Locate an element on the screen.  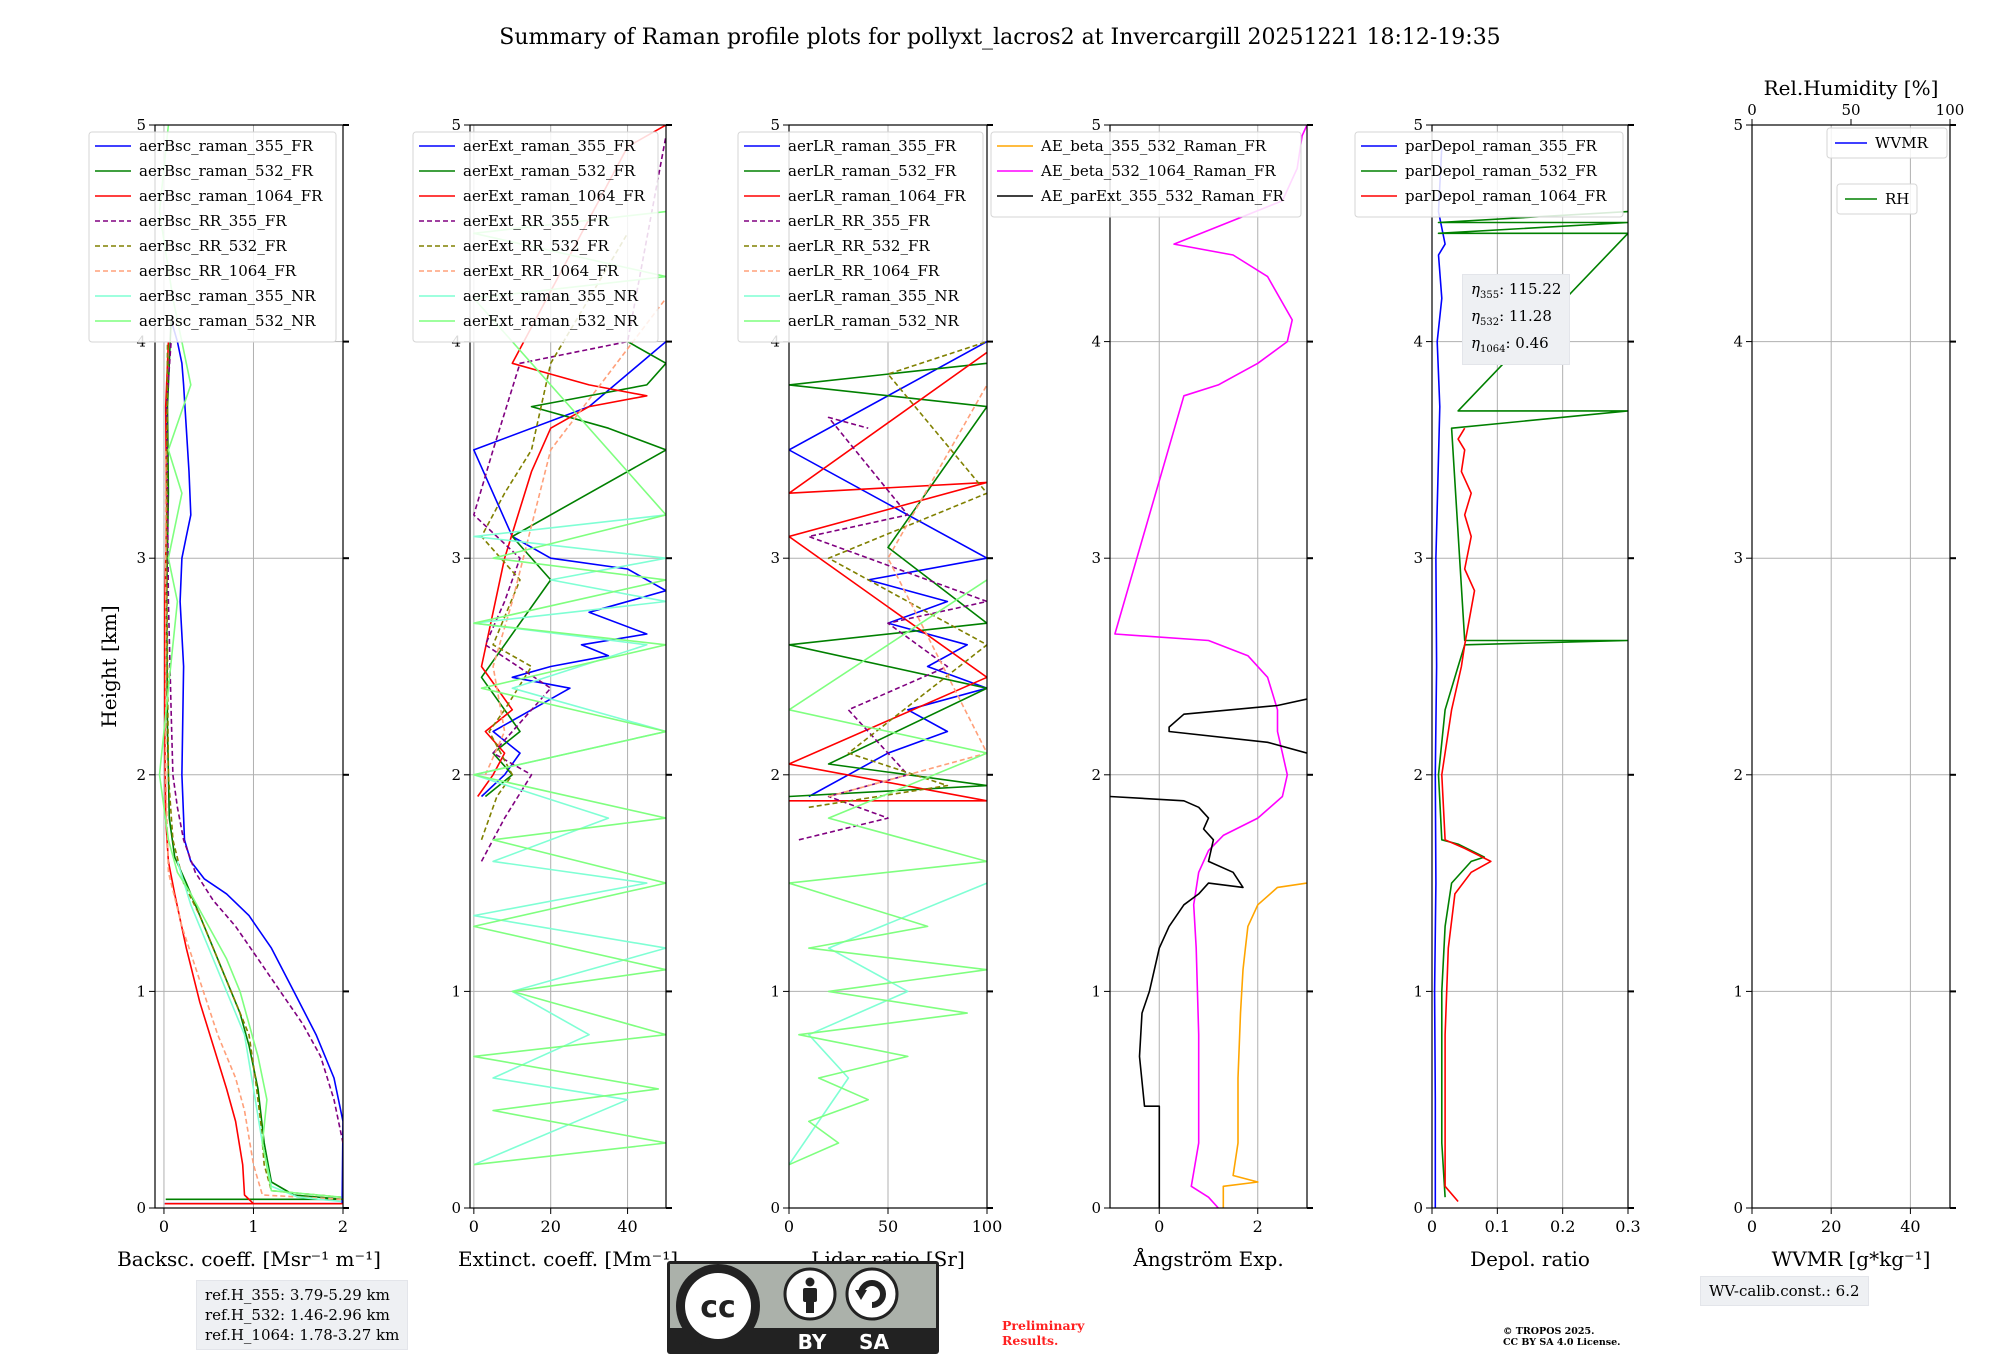
series-line-AE_beta_532_1064_Raman_FR is located at coordinates (1210, 666).